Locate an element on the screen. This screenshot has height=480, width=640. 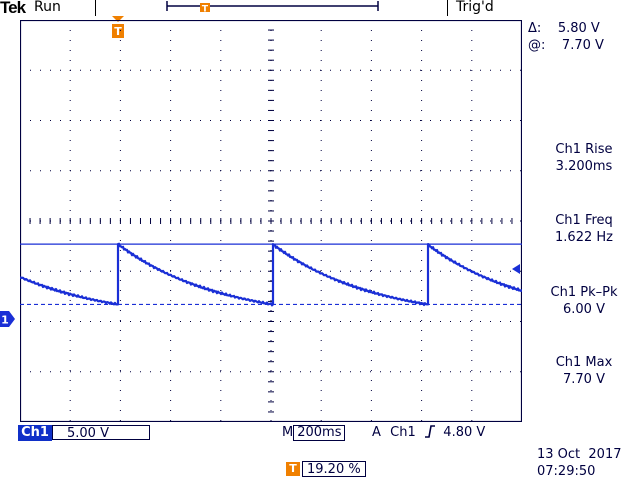
timebase-value: 200ms is located at coordinates (319, 433).